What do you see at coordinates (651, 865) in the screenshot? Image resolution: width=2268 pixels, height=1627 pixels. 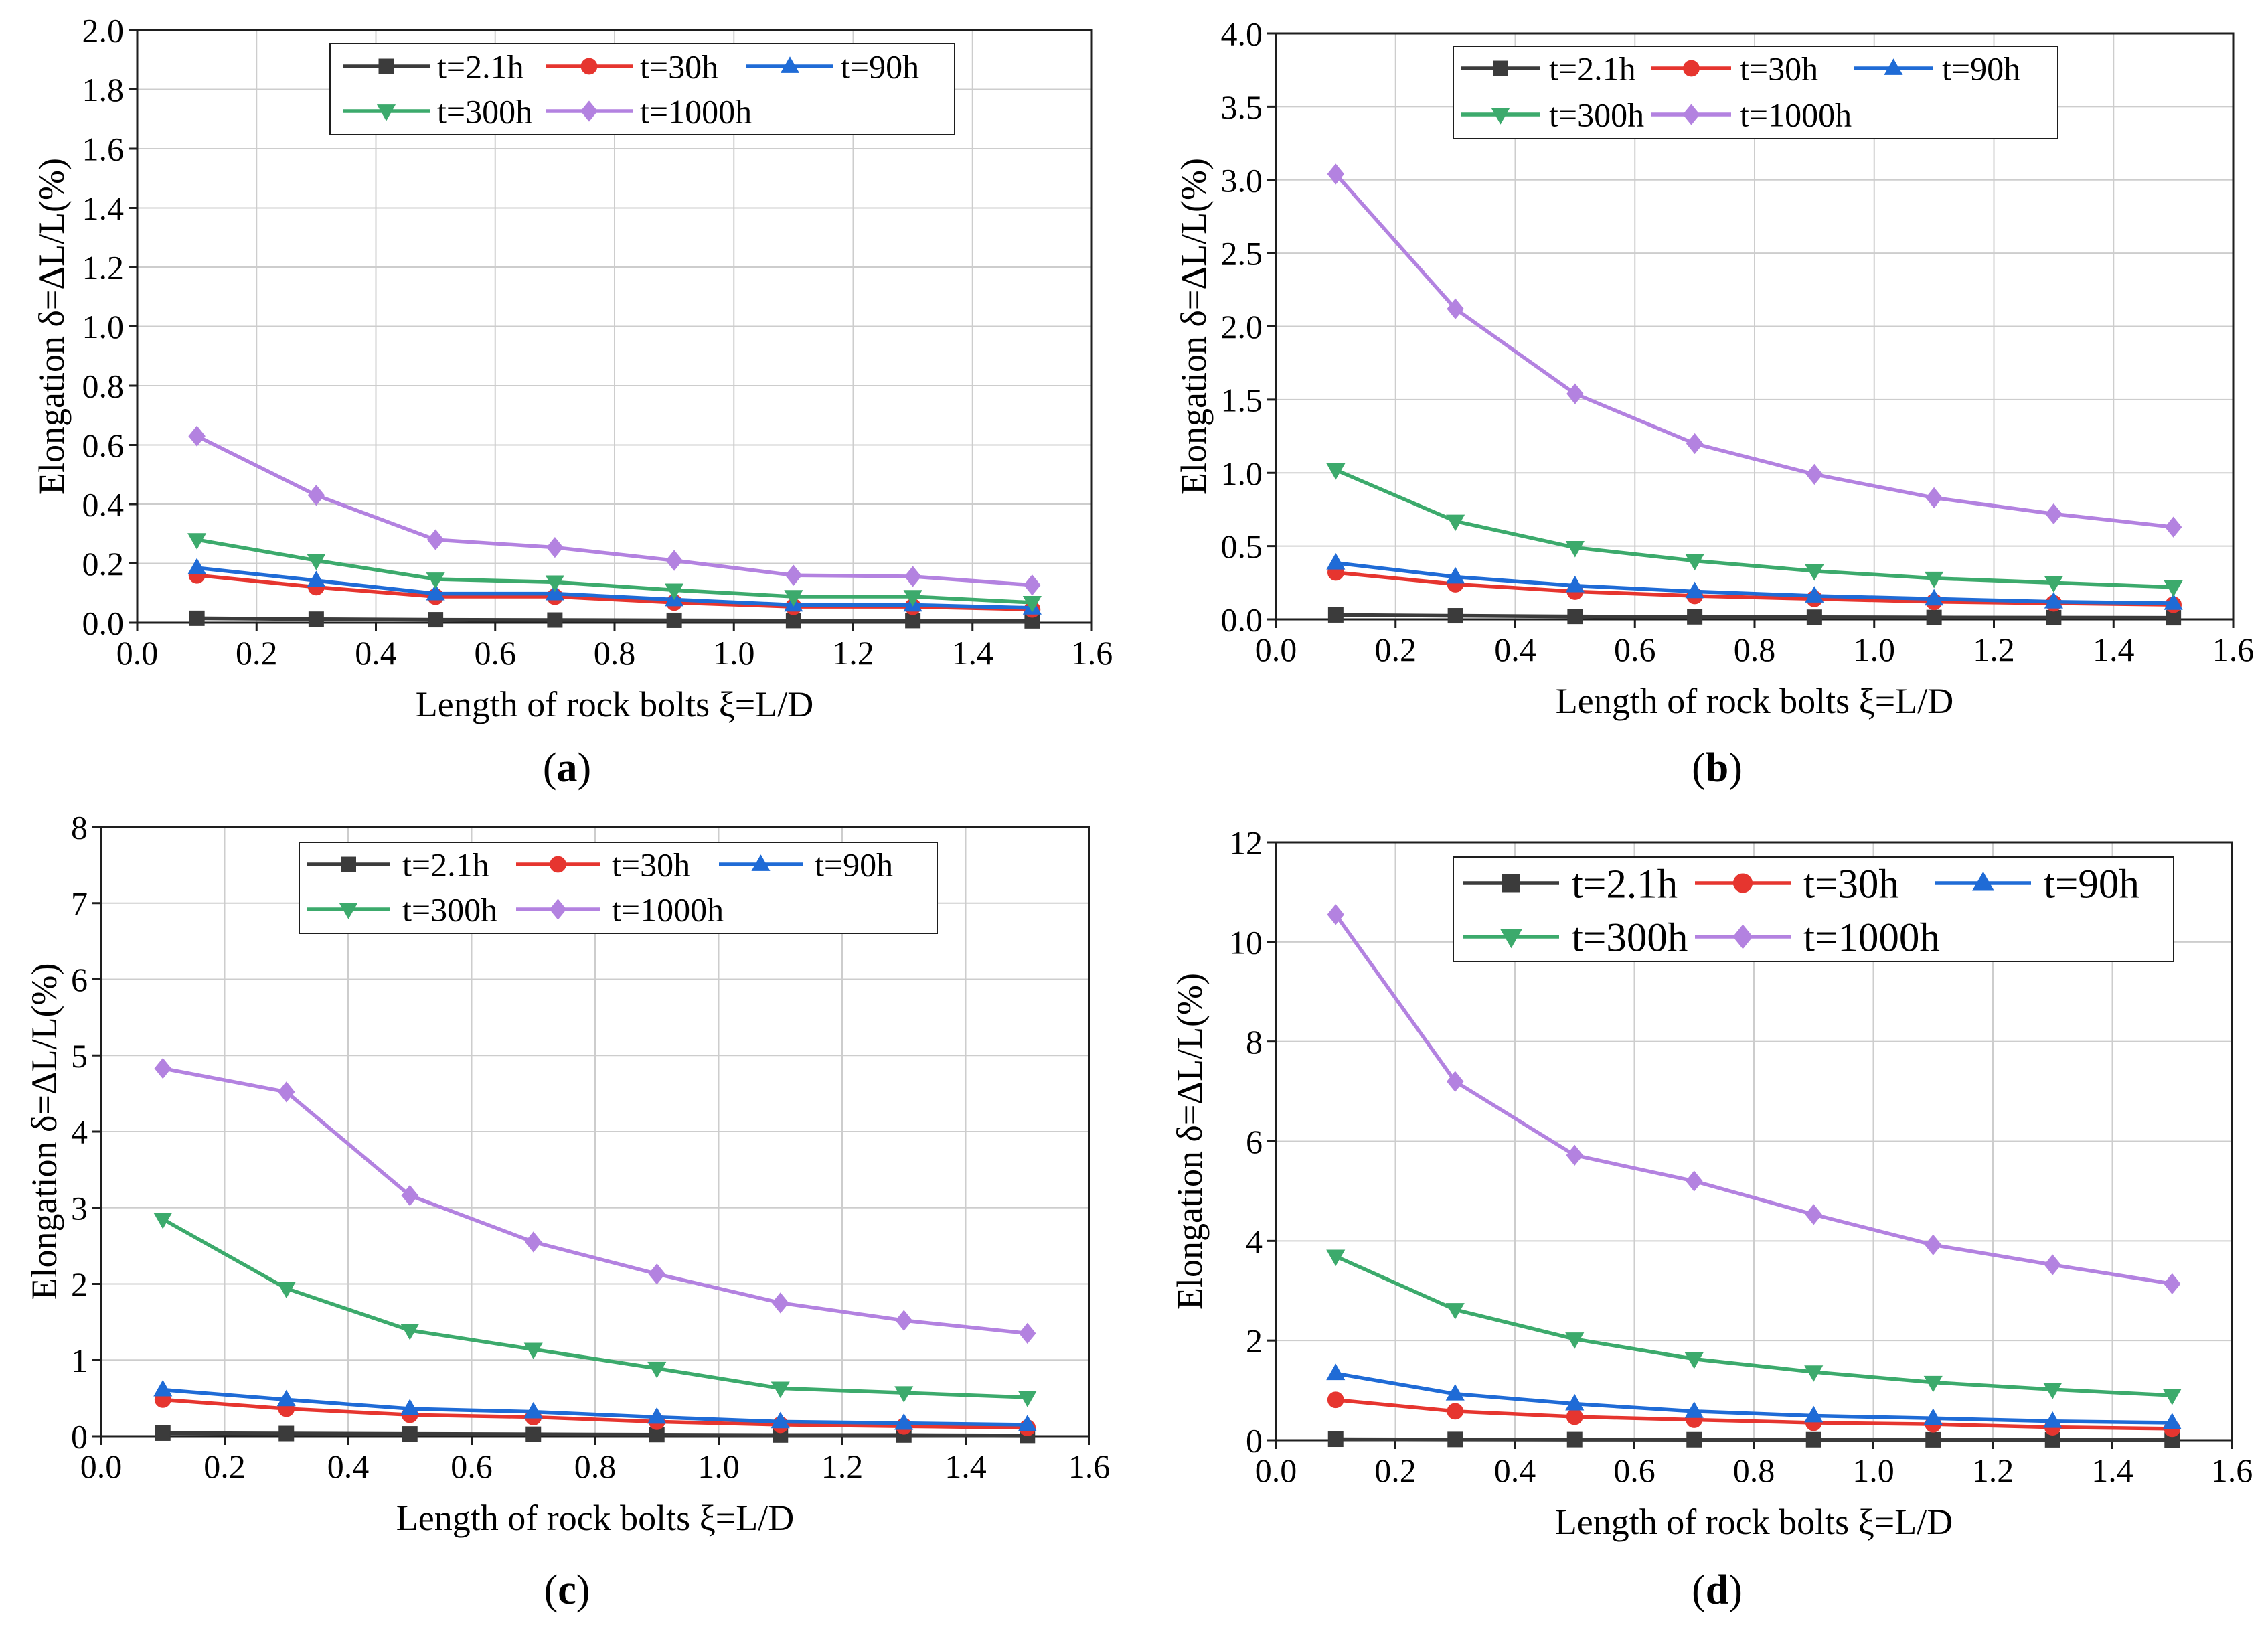 I see `legend-label: t=30h` at bounding box center [651, 865].